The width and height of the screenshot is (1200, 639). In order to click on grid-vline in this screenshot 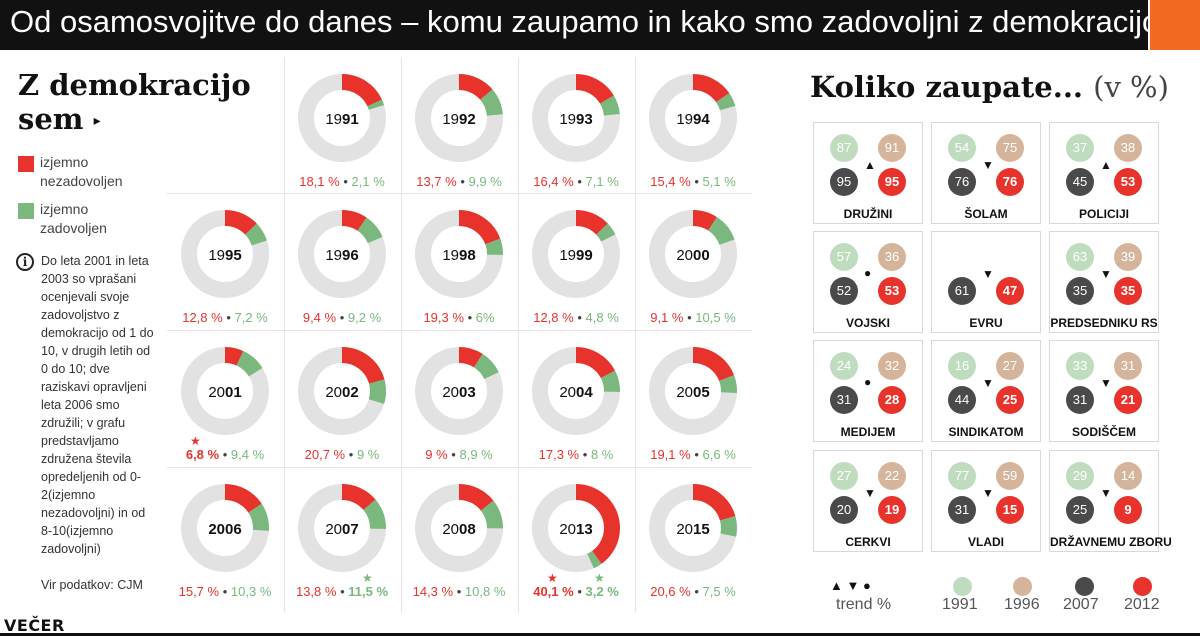, I will do `click(518, 334)`.